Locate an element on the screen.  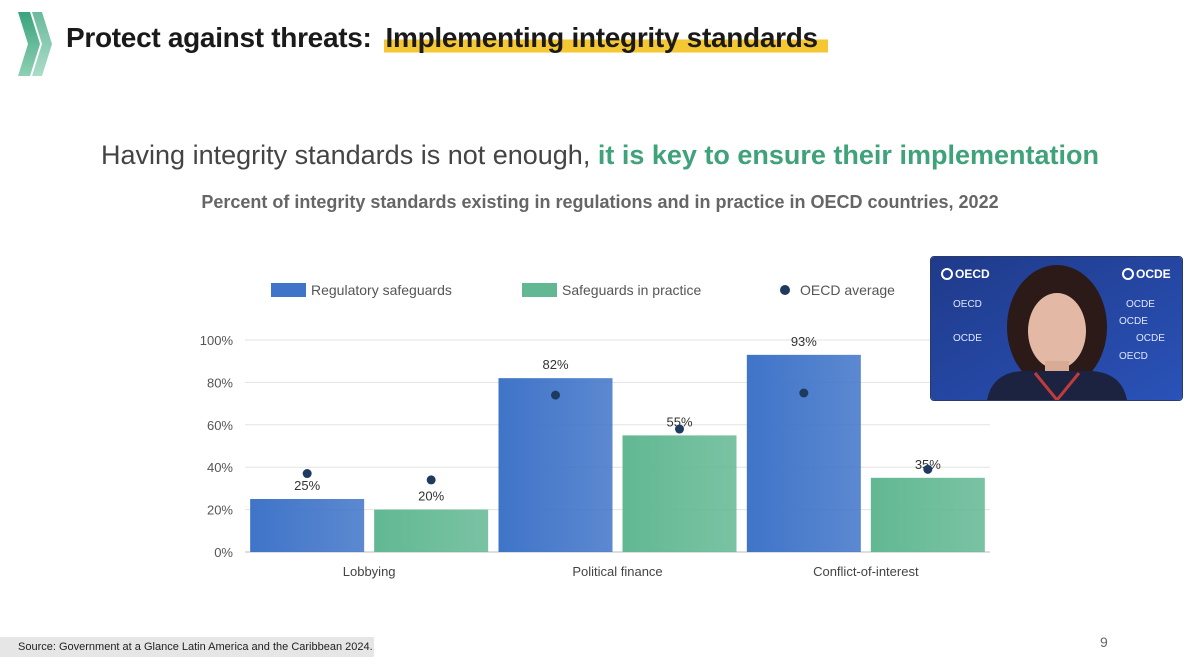
speaker-video-thumbnail: OECD OCDE OCDE OCDE OCDE OECD OECD OCDE is located at coordinates (1056, 328).